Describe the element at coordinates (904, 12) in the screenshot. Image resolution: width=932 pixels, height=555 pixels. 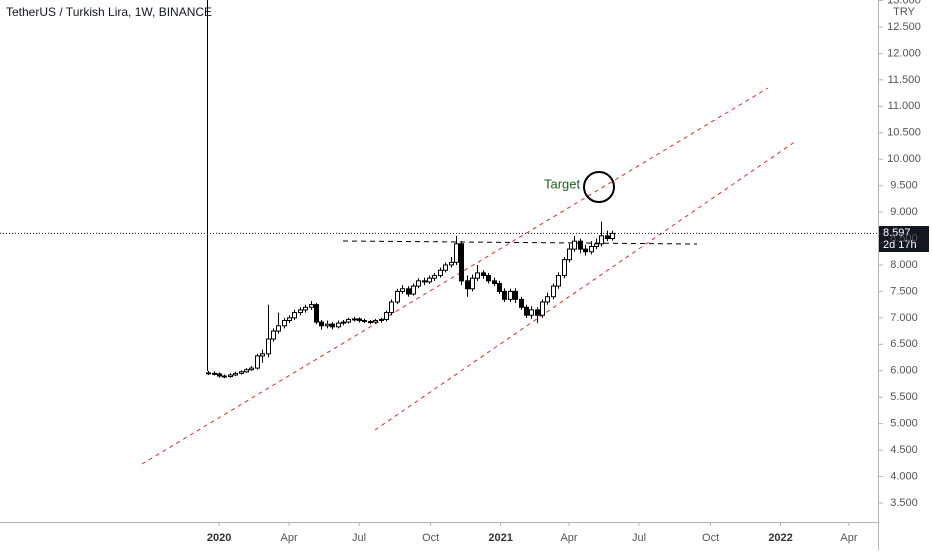
I see `currency-label: TRY` at that location.